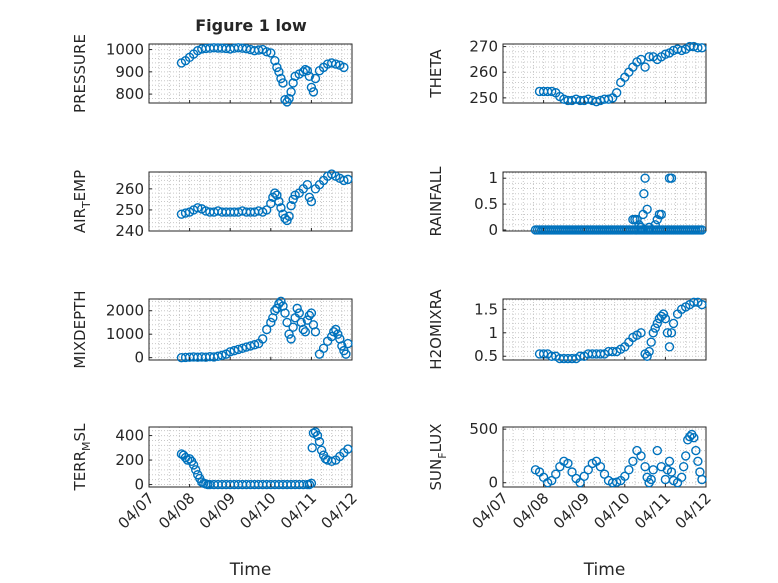 The height and width of the screenshot is (583, 778). What do you see at coordinates (129, 436) in the screenshot?
I see `y-tick-label: 400` at bounding box center [129, 436].